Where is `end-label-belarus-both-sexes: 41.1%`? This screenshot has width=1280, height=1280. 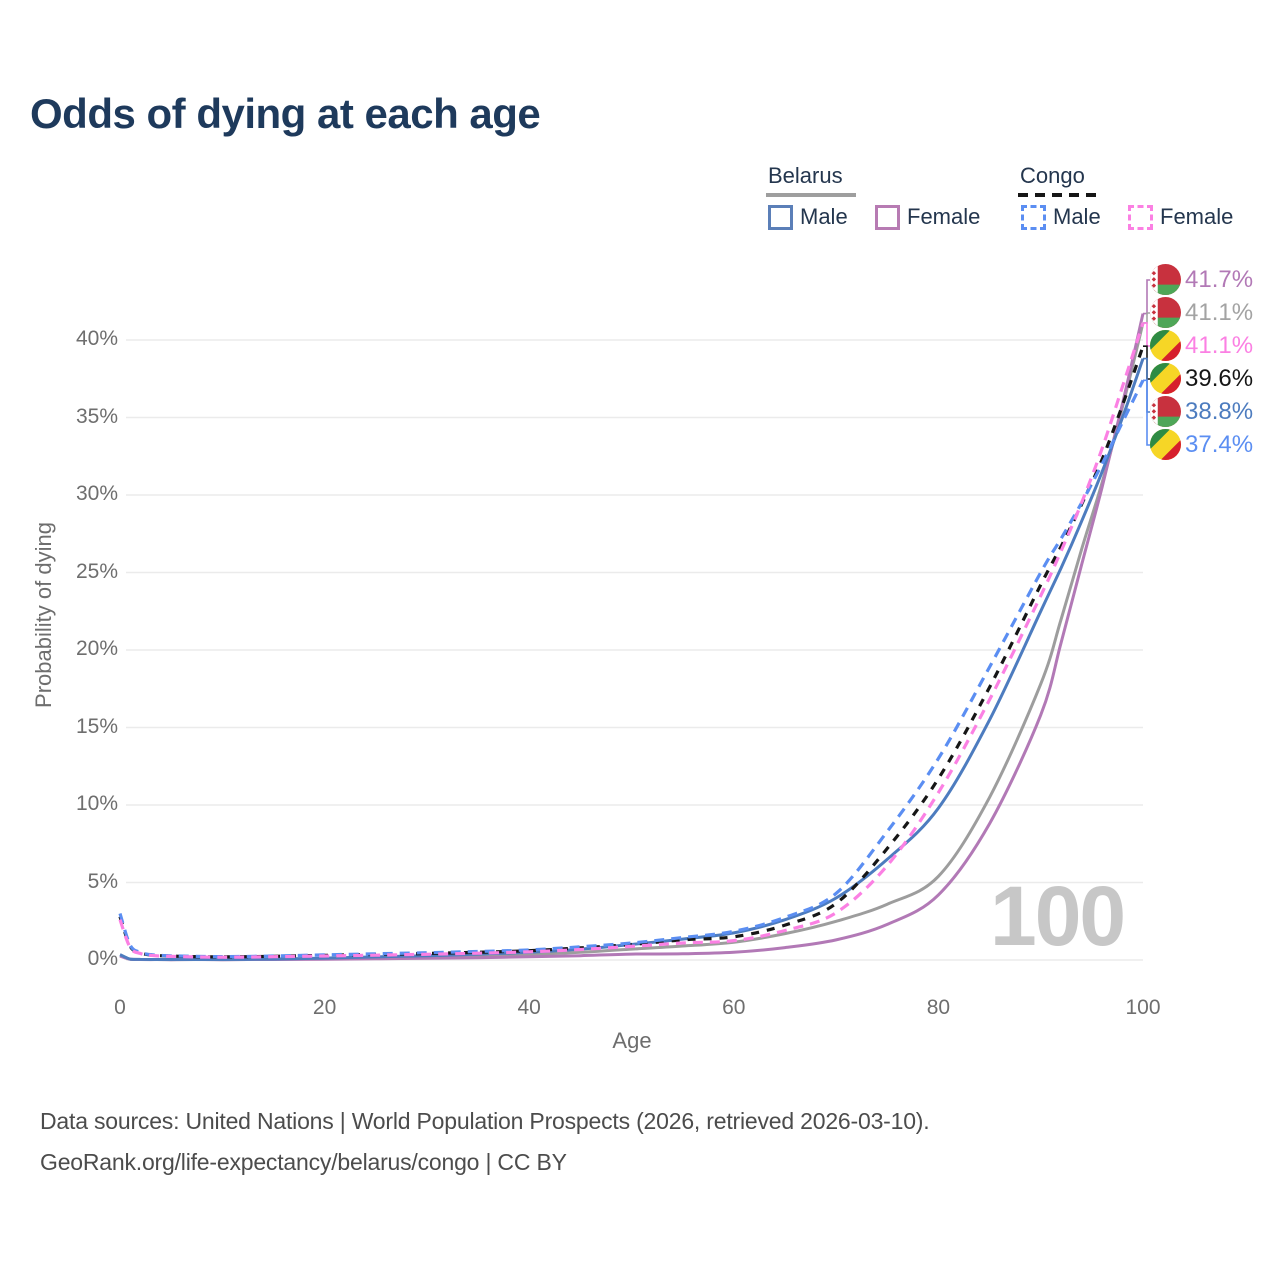 end-label-belarus-both-sexes: 41.1% is located at coordinates (1201, 312).